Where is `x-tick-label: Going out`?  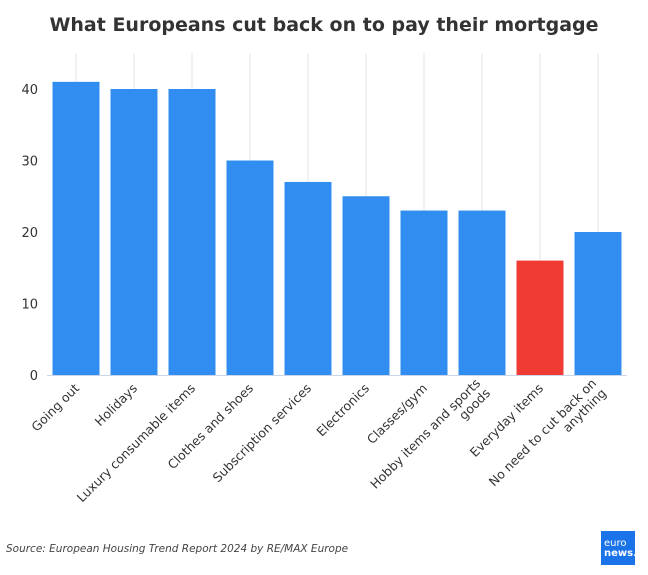
x-tick-label: Going out is located at coordinates (55, 407).